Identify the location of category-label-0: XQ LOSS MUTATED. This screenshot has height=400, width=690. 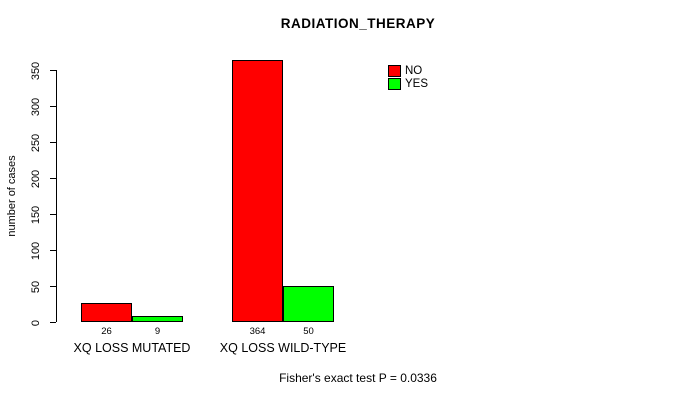
(132, 348).